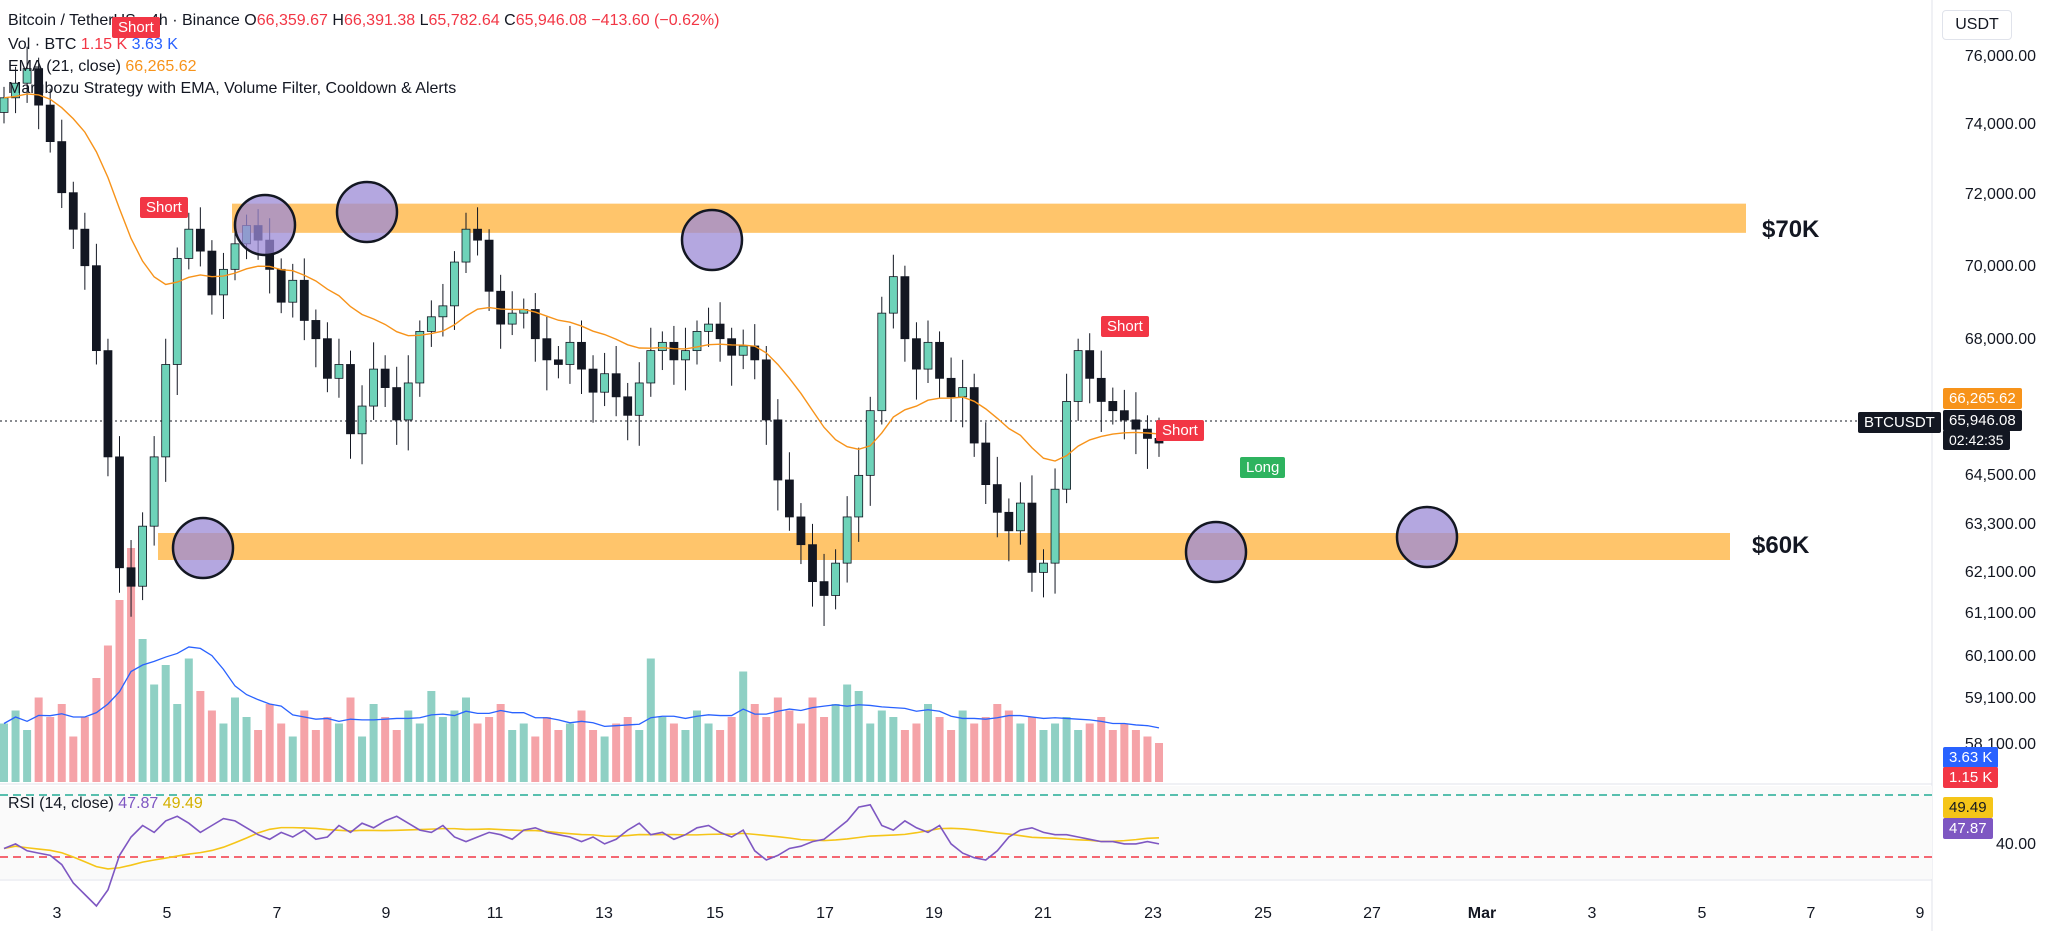 Image resolution: width=2048 pixels, height=931 pixels. What do you see at coordinates (1482, 913) in the screenshot?
I see `time-axis-label: Mar` at bounding box center [1482, 913].